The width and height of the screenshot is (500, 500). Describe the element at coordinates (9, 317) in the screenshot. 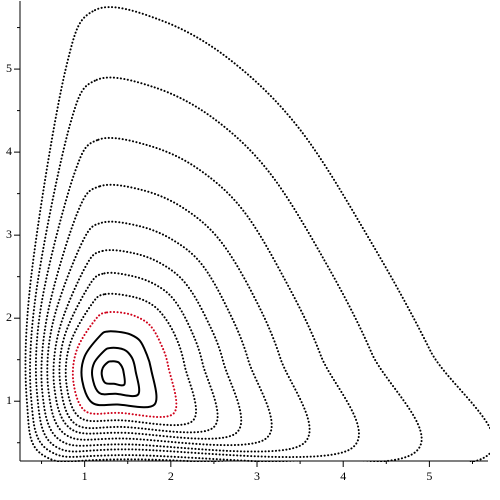

I see `y-tick-label: 2` at that location.